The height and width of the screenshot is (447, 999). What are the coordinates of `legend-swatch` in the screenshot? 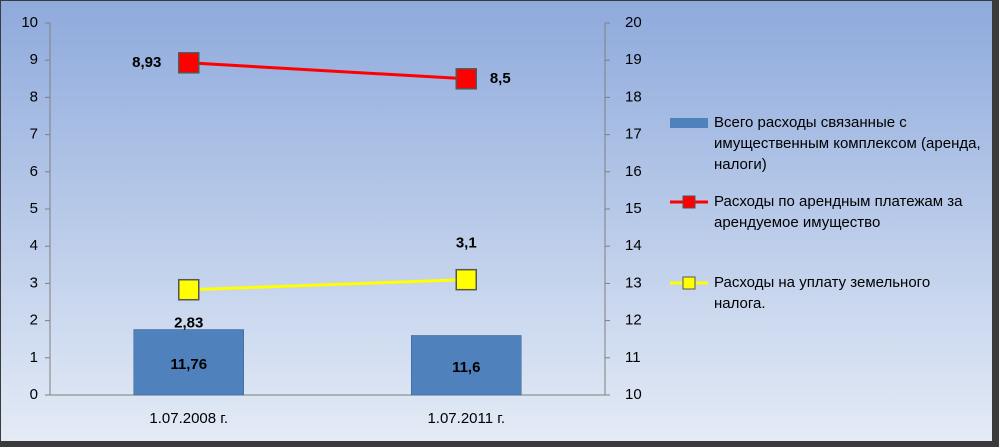 It's located at (689, 123).